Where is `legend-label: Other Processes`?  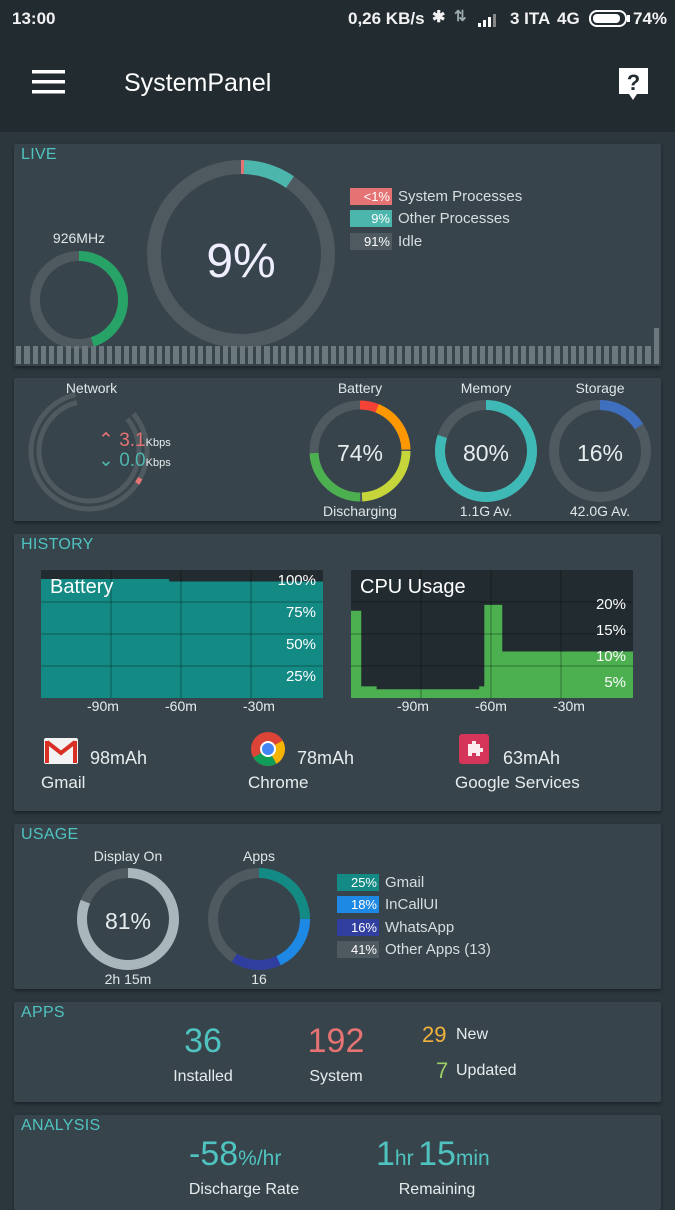
legend-label: Other Processes is located at coordinates (454, 218).